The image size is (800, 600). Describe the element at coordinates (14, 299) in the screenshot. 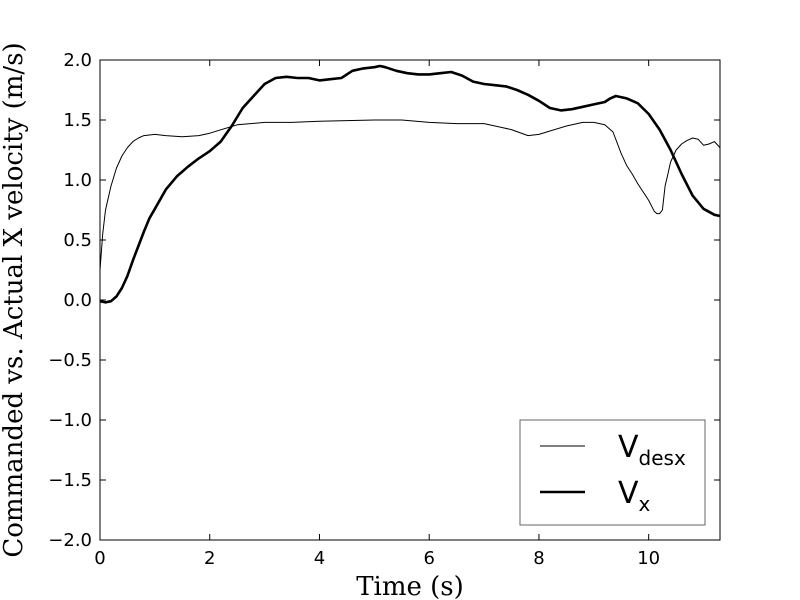

I see `y-axis-label: Commanded vs. Actual X velocity (m/s)` at that location.